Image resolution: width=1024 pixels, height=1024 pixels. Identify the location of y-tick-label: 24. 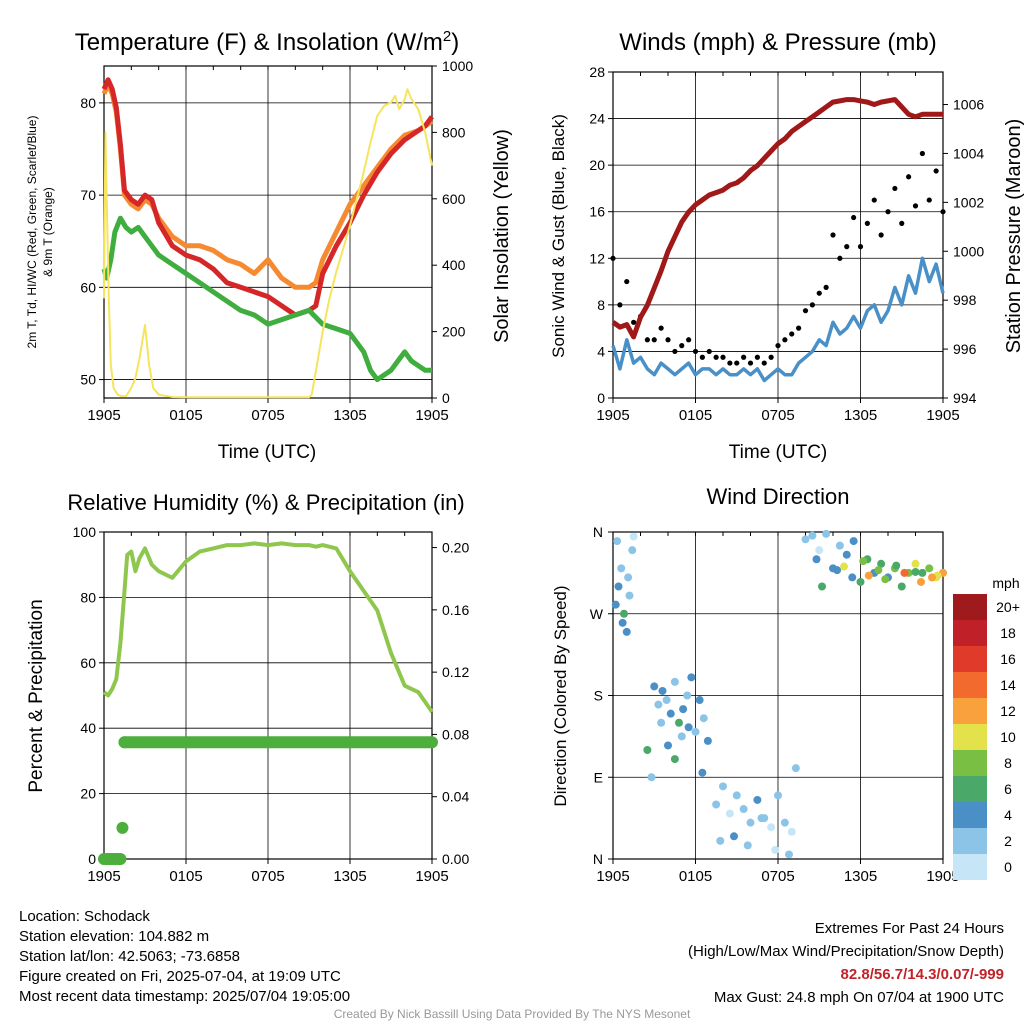
(597, 119).